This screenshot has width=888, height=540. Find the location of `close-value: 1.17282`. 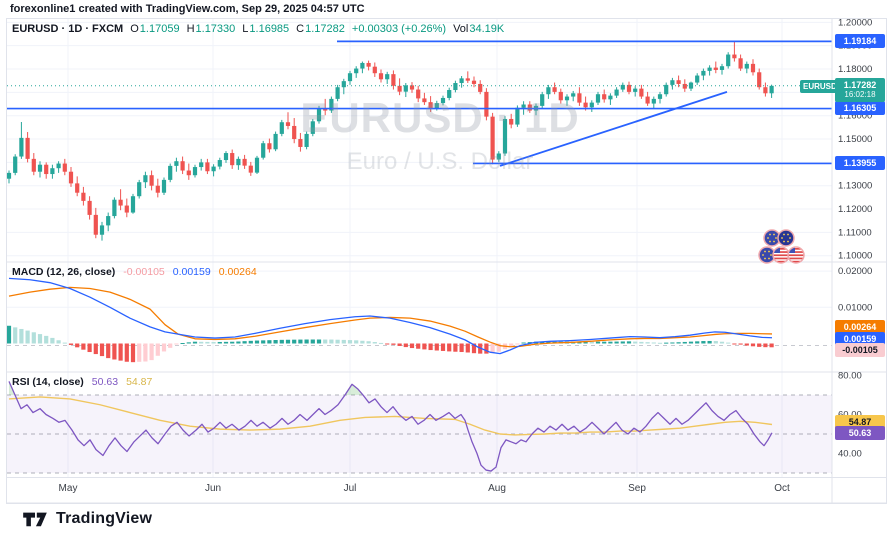

close-value: 1.17282 is located at coordinates (325, 29).